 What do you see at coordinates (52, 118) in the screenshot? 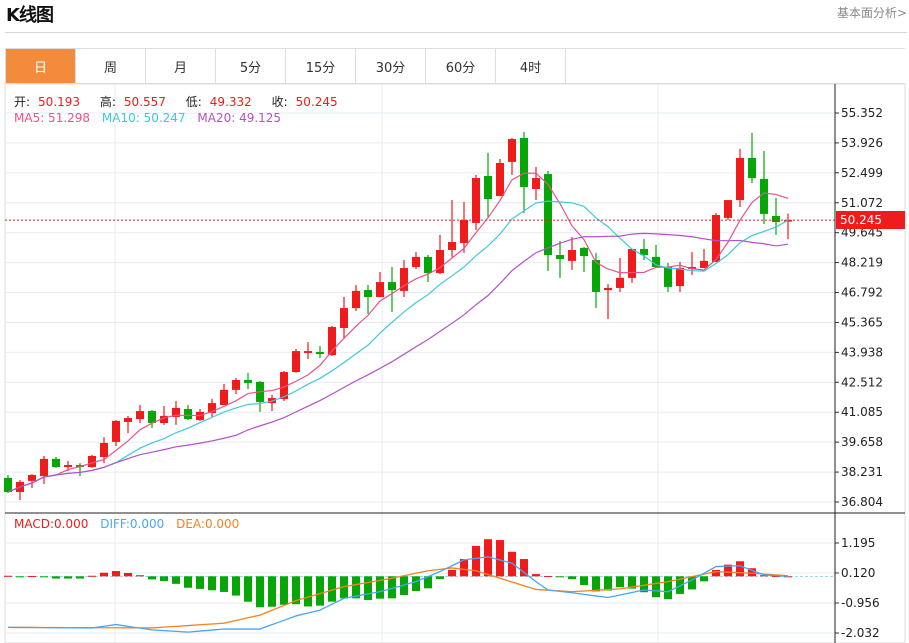
I see `ma5-value: MA5: 51.298` at bounding box center [52, 118].